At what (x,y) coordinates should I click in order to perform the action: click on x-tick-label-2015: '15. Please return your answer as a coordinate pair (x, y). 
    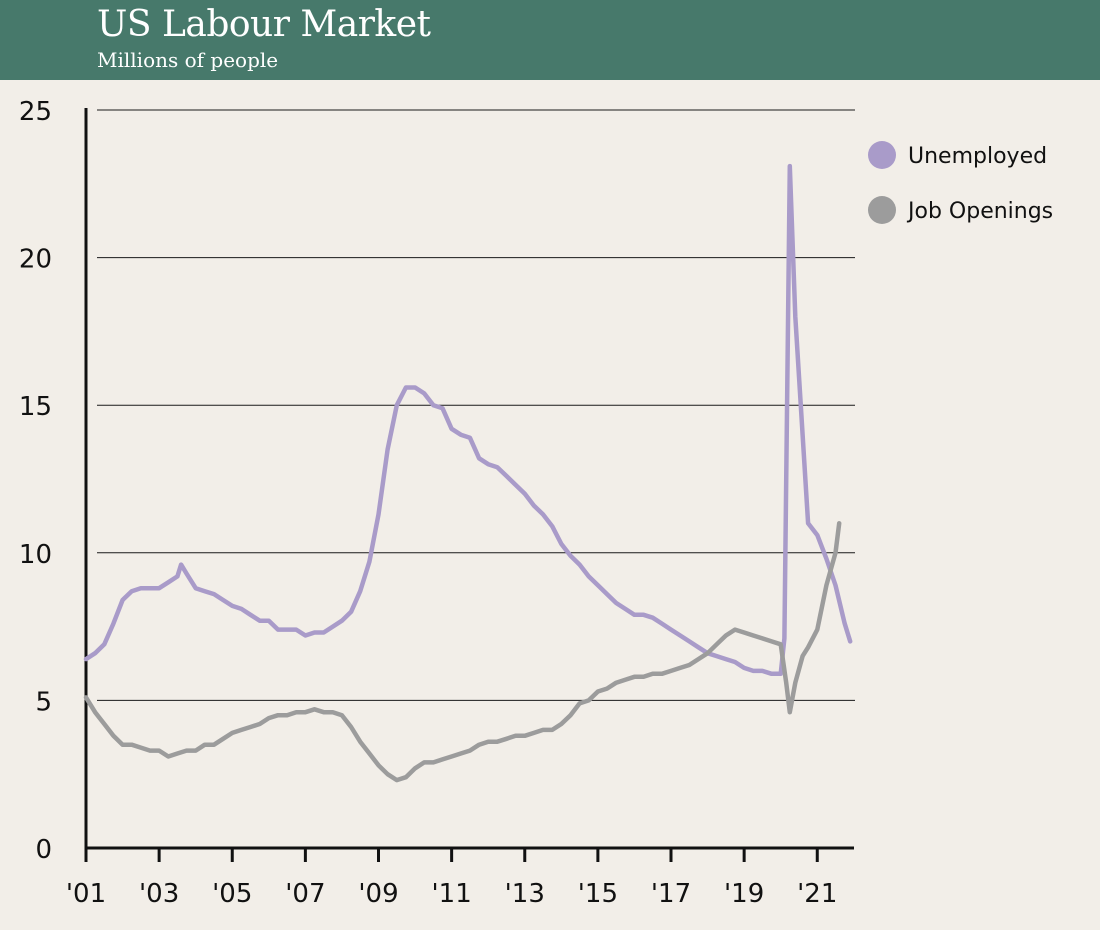
    Looking at the image, I should click on (598, 894).